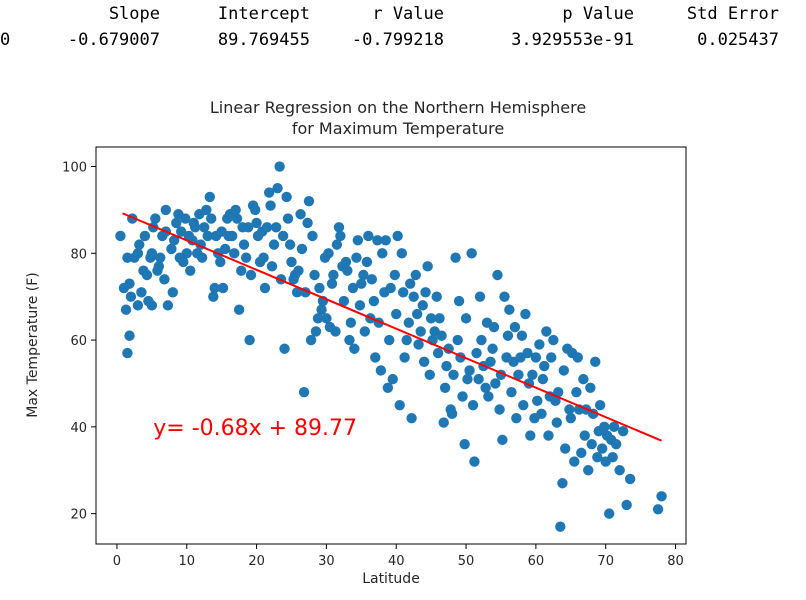 This screenshot has width=806, height=600. What do you see at coordinates (186, 561) in the screenshot?
I see `x-tick-label: 10` at bounding box center [186, 561].